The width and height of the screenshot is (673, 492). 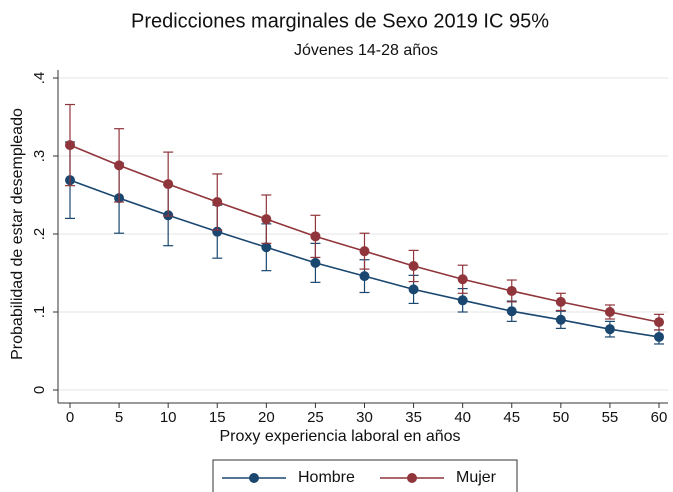 I want to click on x-tick-label: 40, so click(x=462, y=417).